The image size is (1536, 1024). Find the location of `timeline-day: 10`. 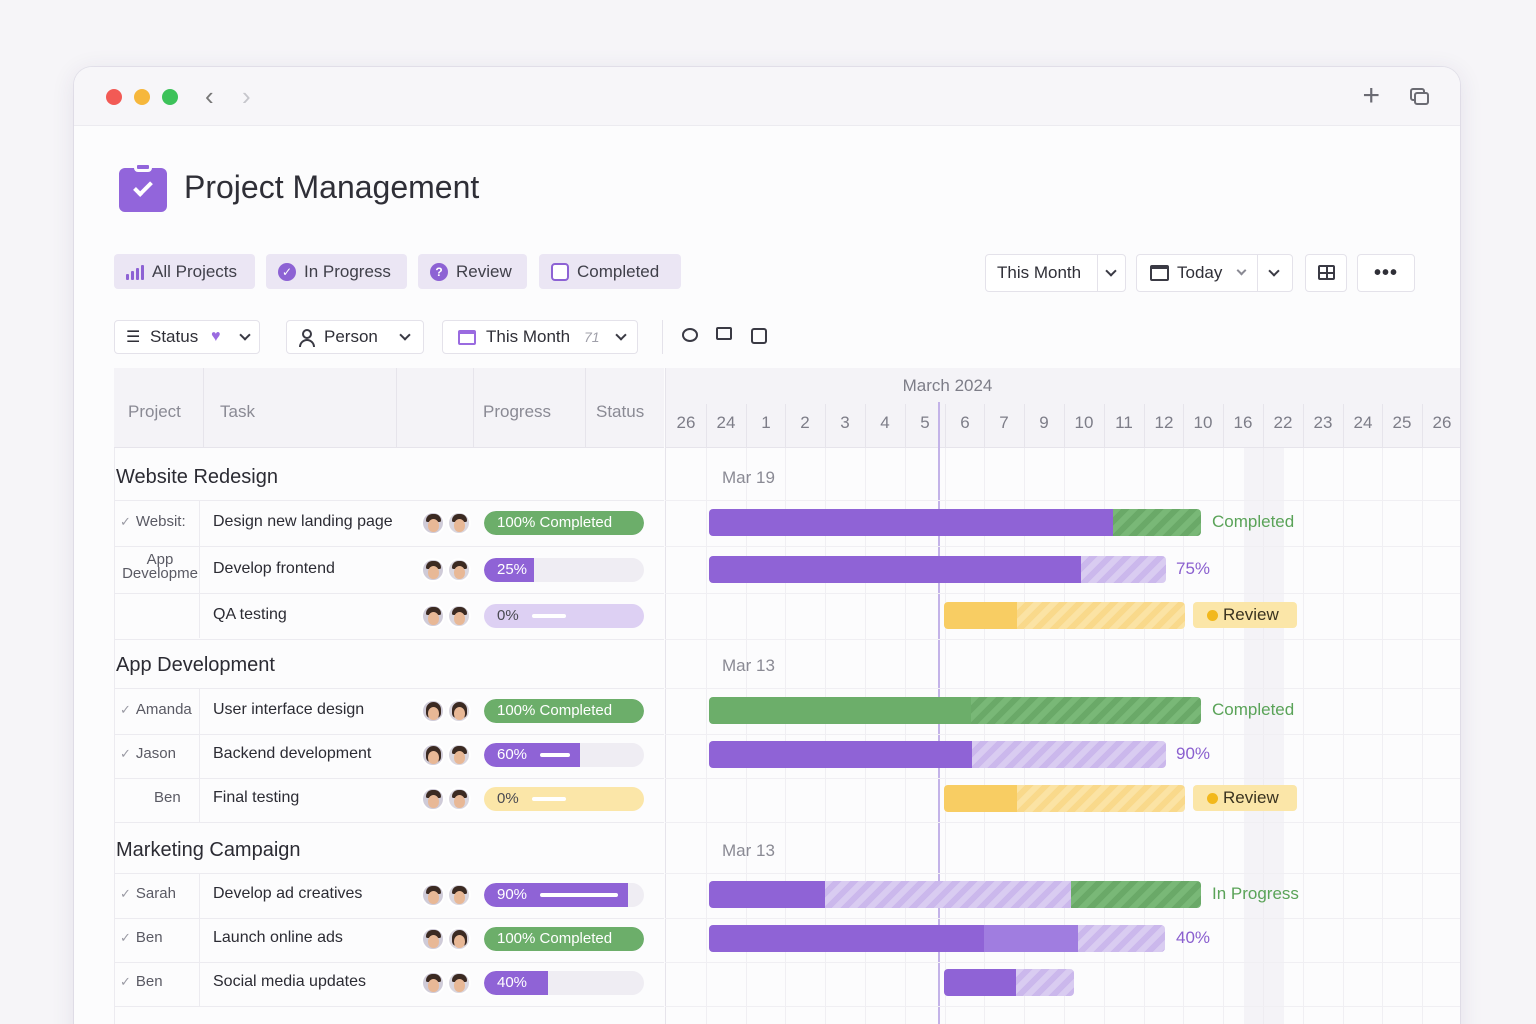

timeline-day: 10 is located at coordinates (1084, 422).